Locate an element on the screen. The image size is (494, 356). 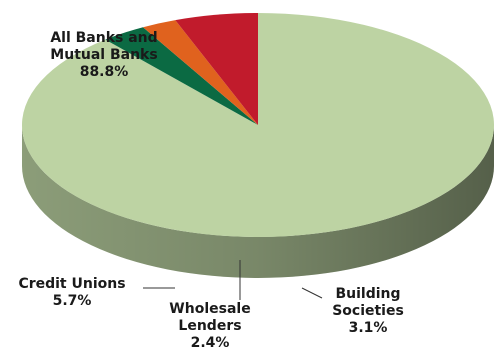
slice-value-all-banks-and-mutual-banks: 88.8% is located at coordinates (104, 72).